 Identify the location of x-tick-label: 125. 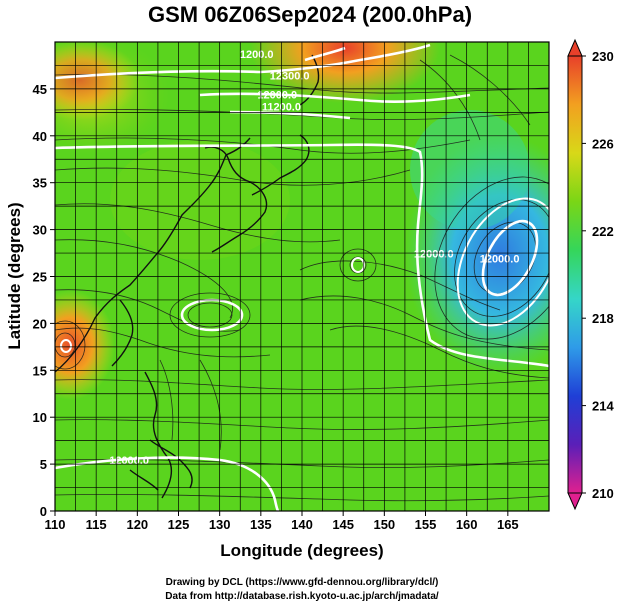
(179, 524).